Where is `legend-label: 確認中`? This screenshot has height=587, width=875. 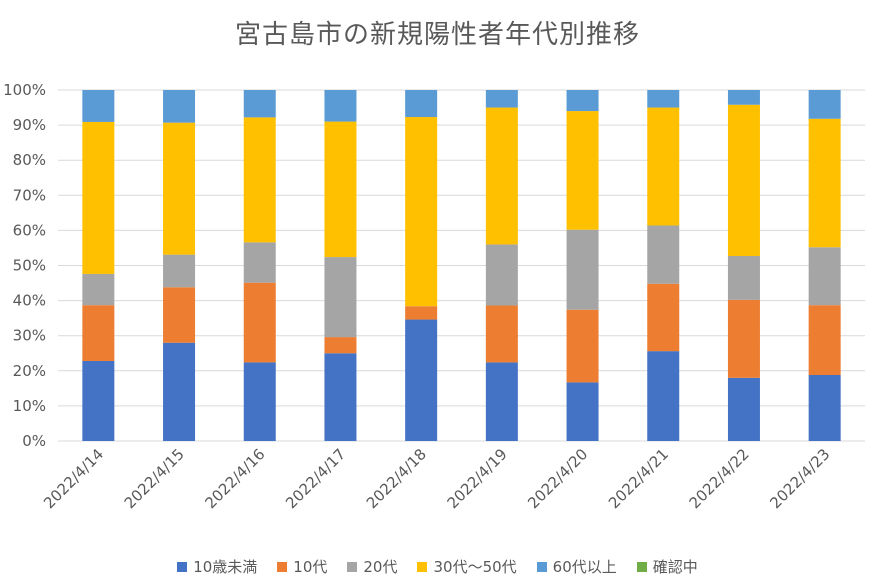 legend-label: 確認中 is located at coordinates (675, 567).